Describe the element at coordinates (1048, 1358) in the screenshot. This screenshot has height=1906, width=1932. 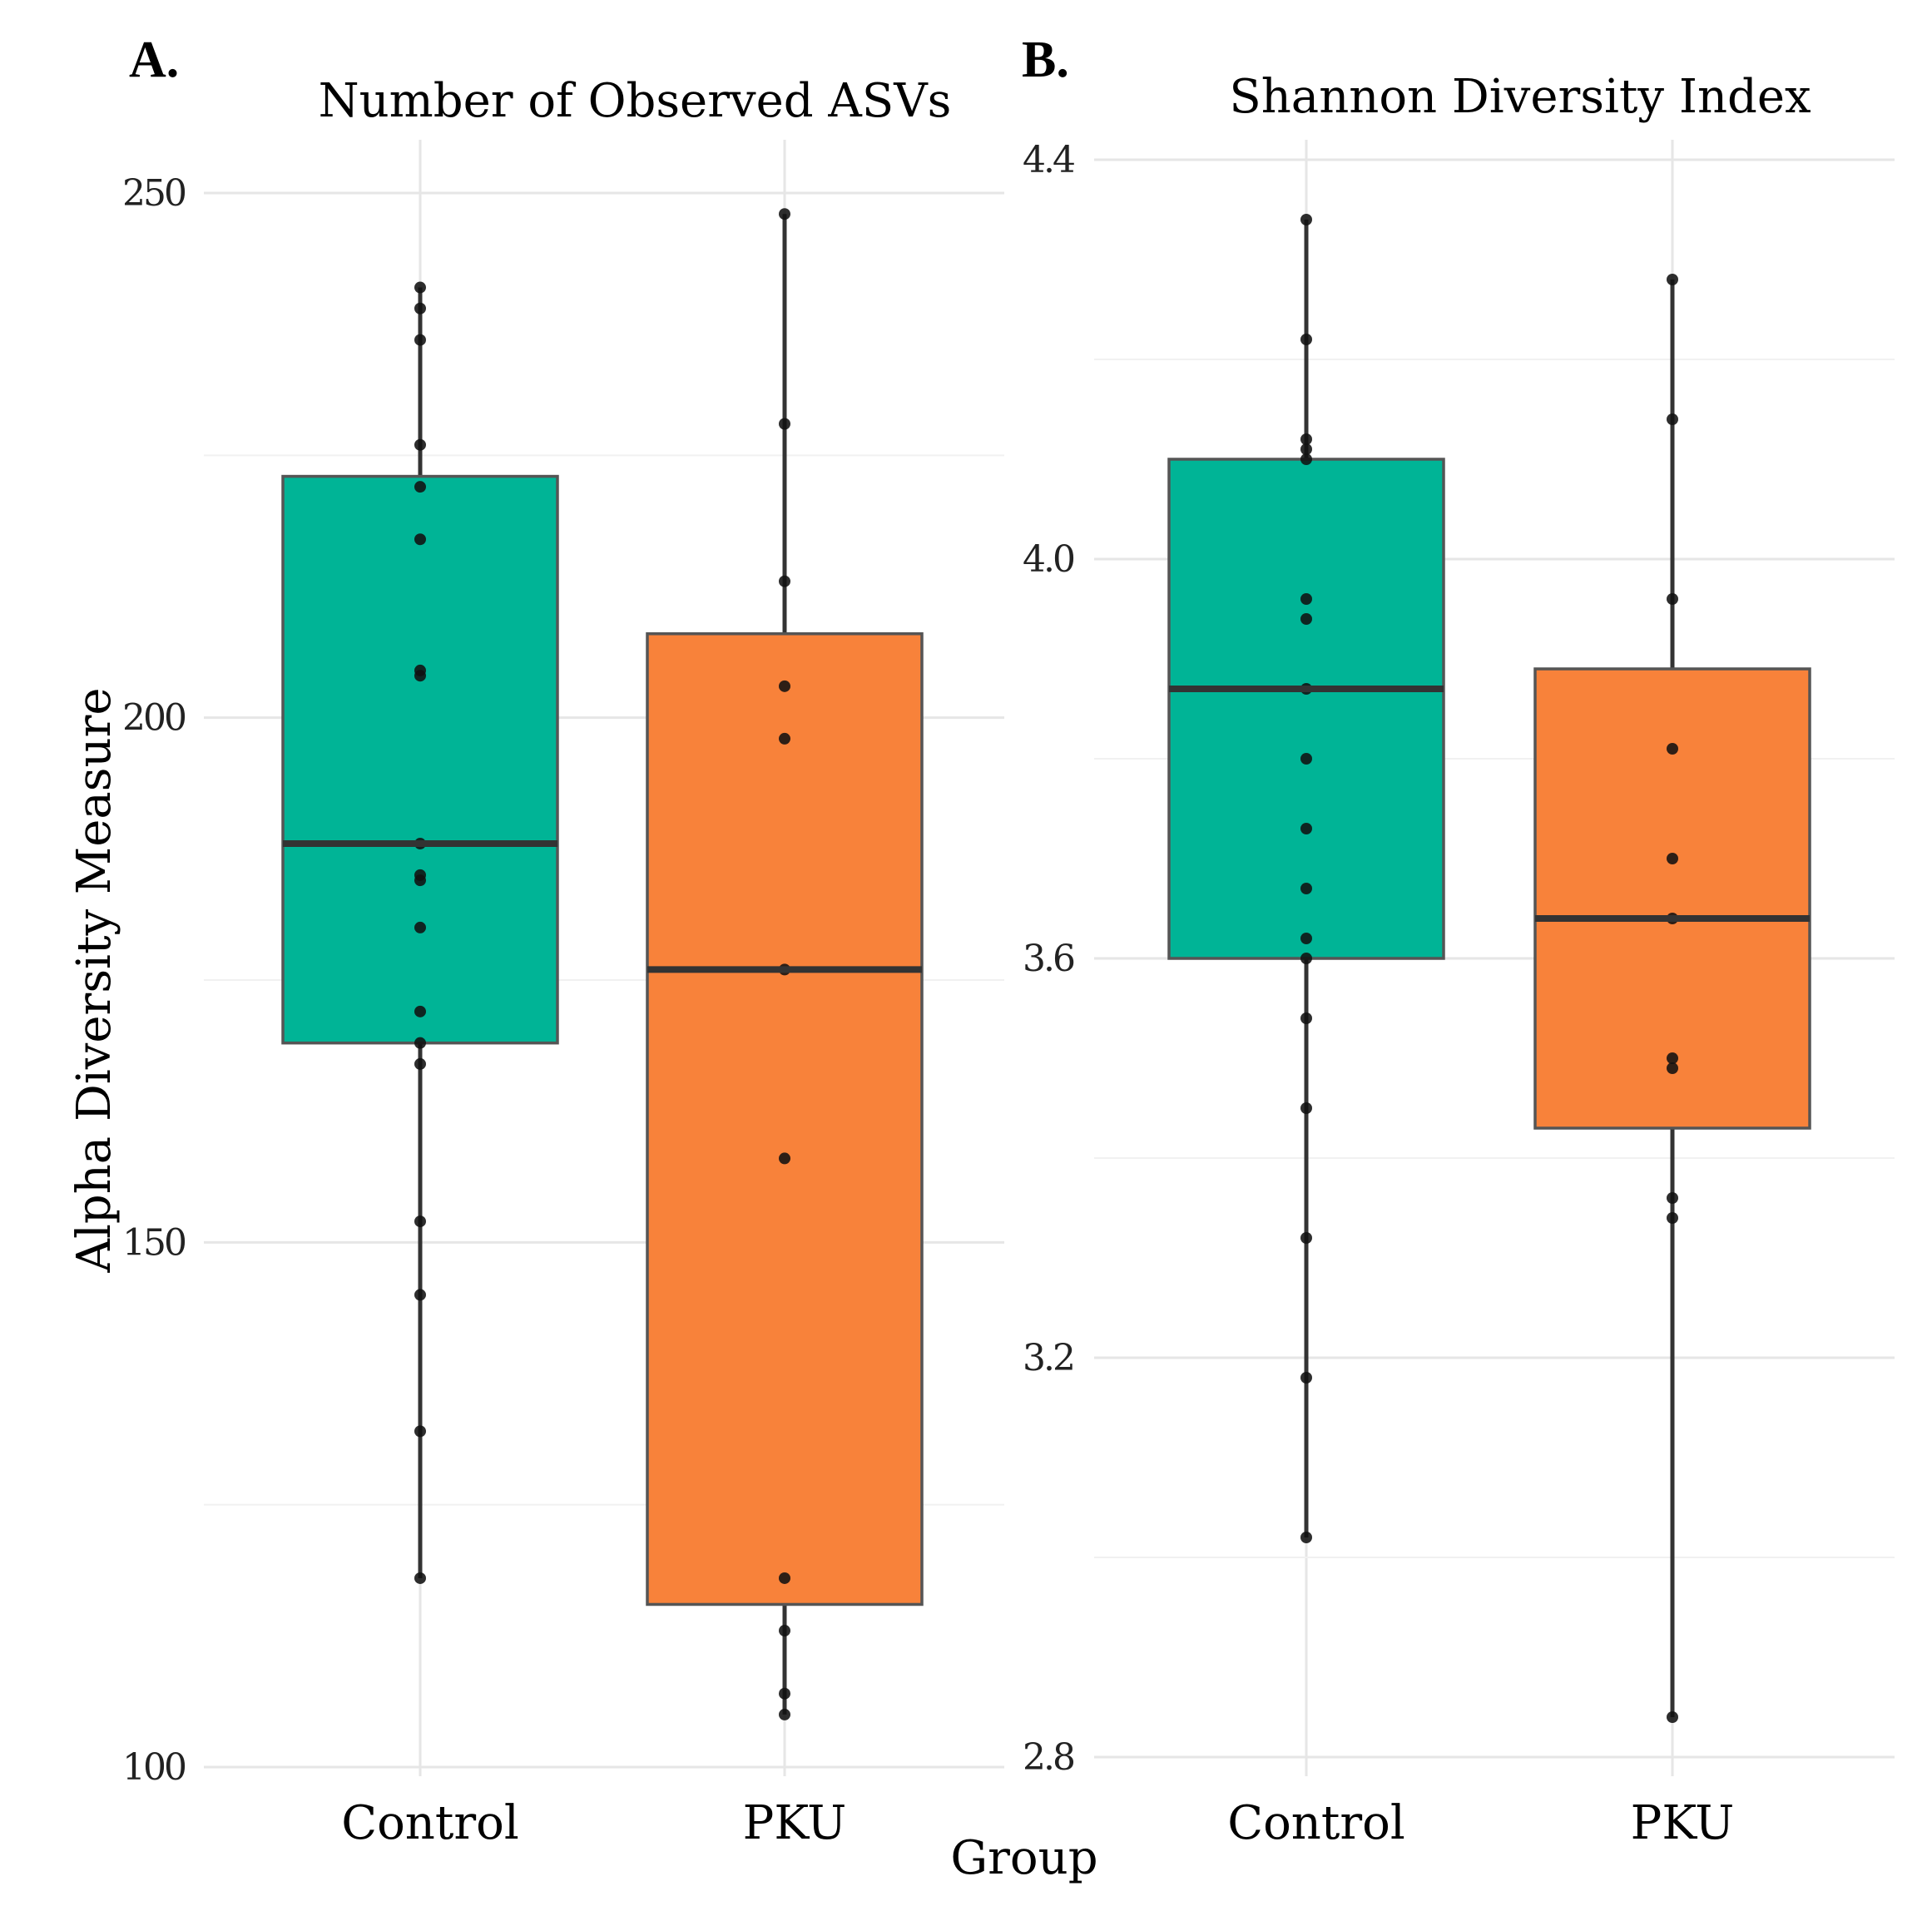
I see `y-tick-label-b-1: 3.2` at that location.